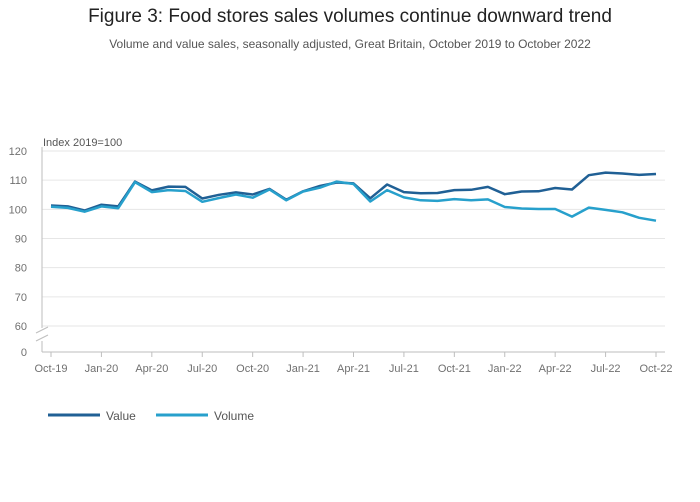 This screenshot has width=700, height=502. I want to click on x-tick-label: Jul-20, so click(202, 369).